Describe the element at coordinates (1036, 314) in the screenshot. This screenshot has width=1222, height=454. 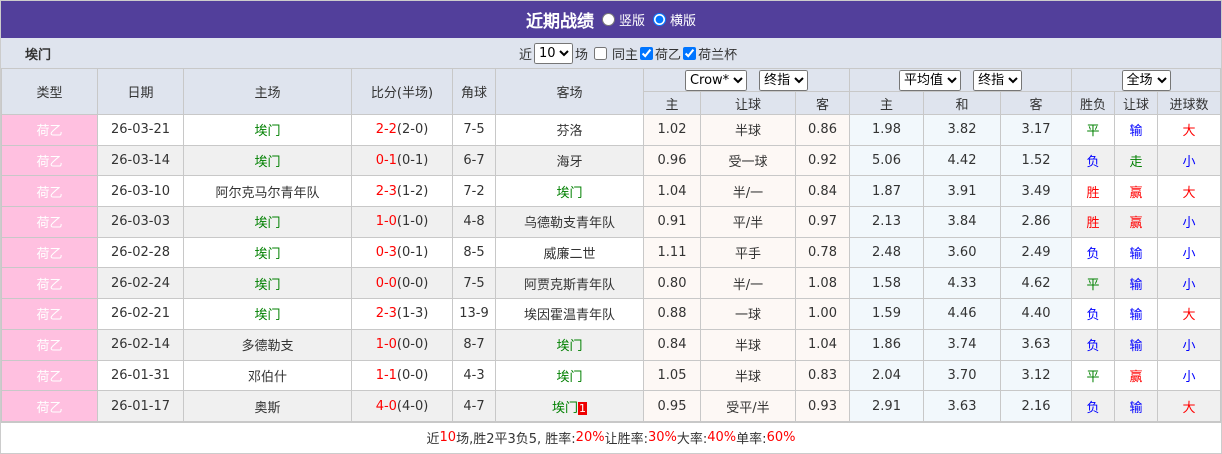
I see `avg-away-cell: 4.40` at that location.